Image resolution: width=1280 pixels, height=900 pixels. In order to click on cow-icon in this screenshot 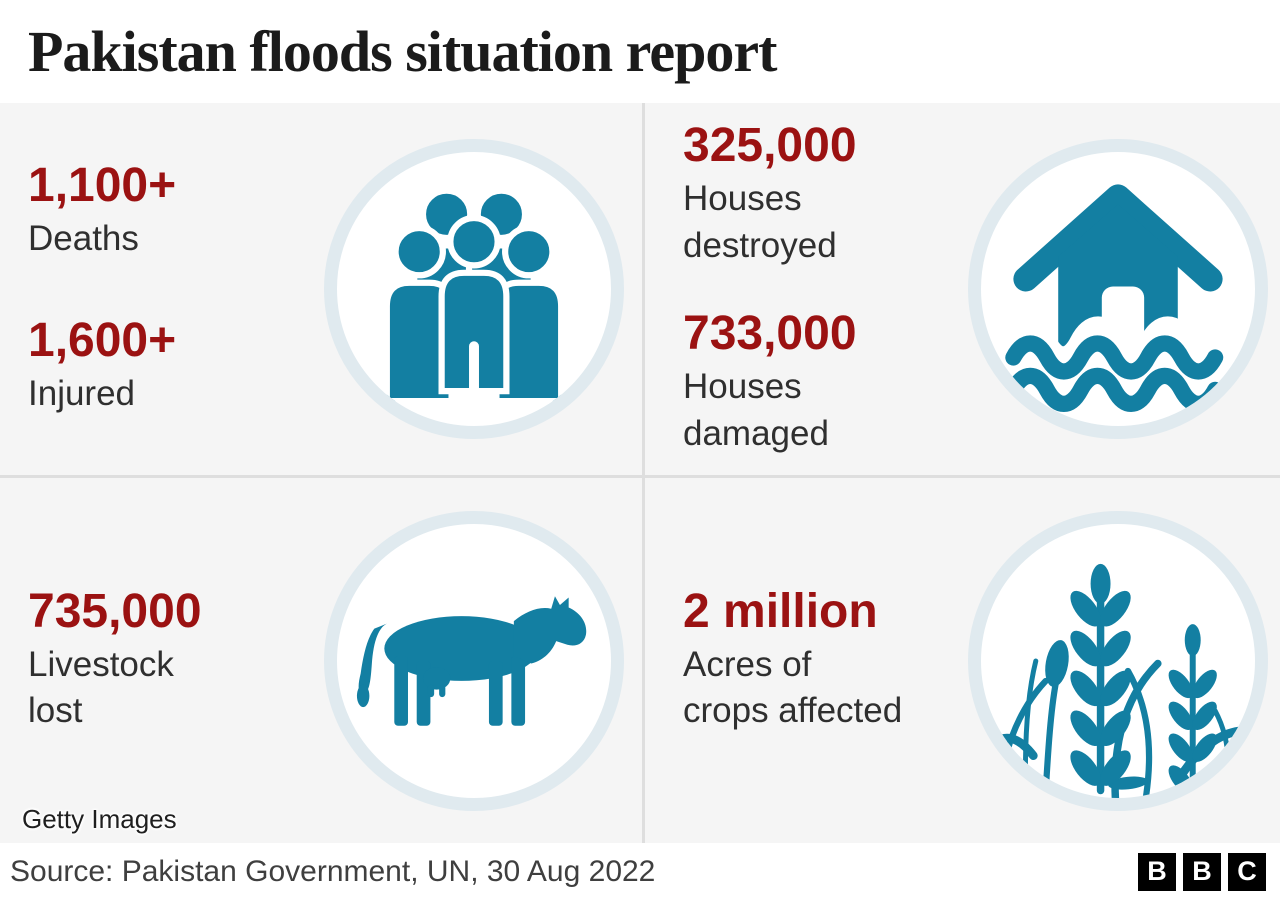, I will do `click(474, 660)`.